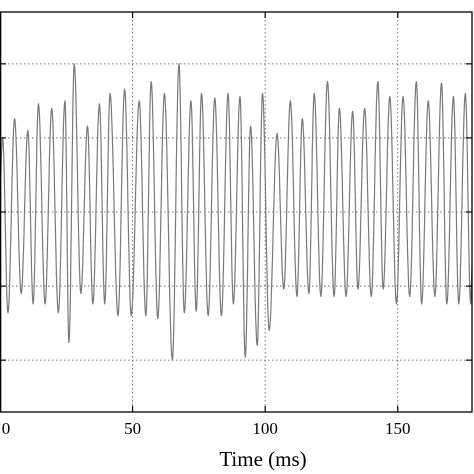 The width and height of the screenshot is (474, 474). What do you see at coordinates (206, 428) in the screenshot?
I see `x-tick-labels: 0 50 100 150` at bounding box center [206, 428].